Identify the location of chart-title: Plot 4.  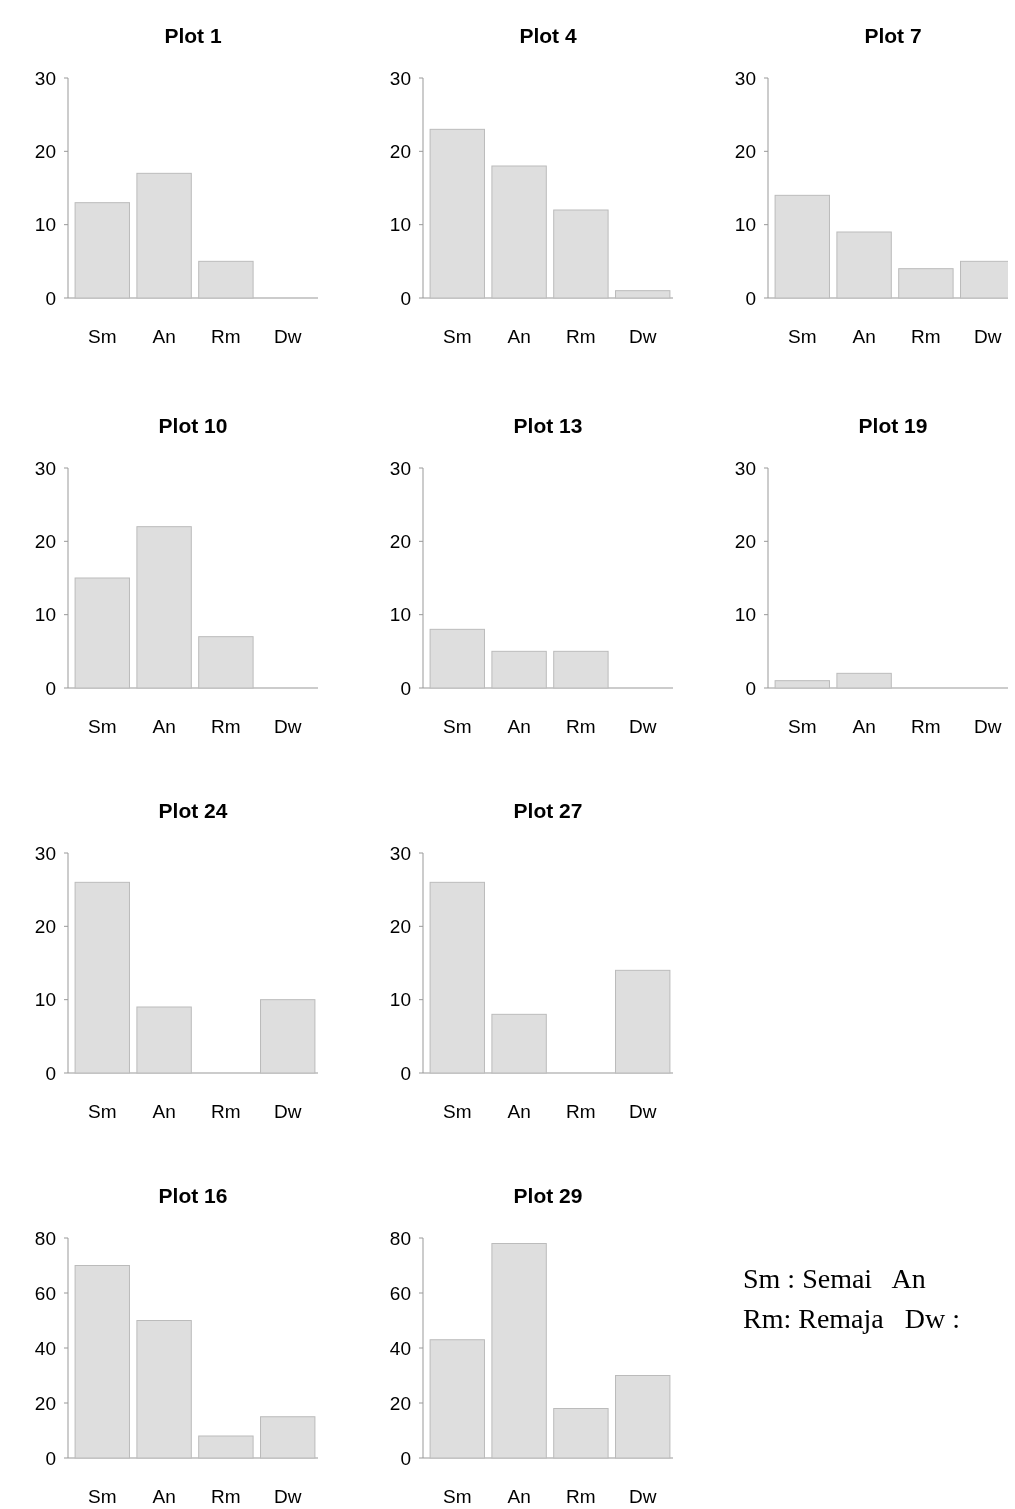
(548, 35).